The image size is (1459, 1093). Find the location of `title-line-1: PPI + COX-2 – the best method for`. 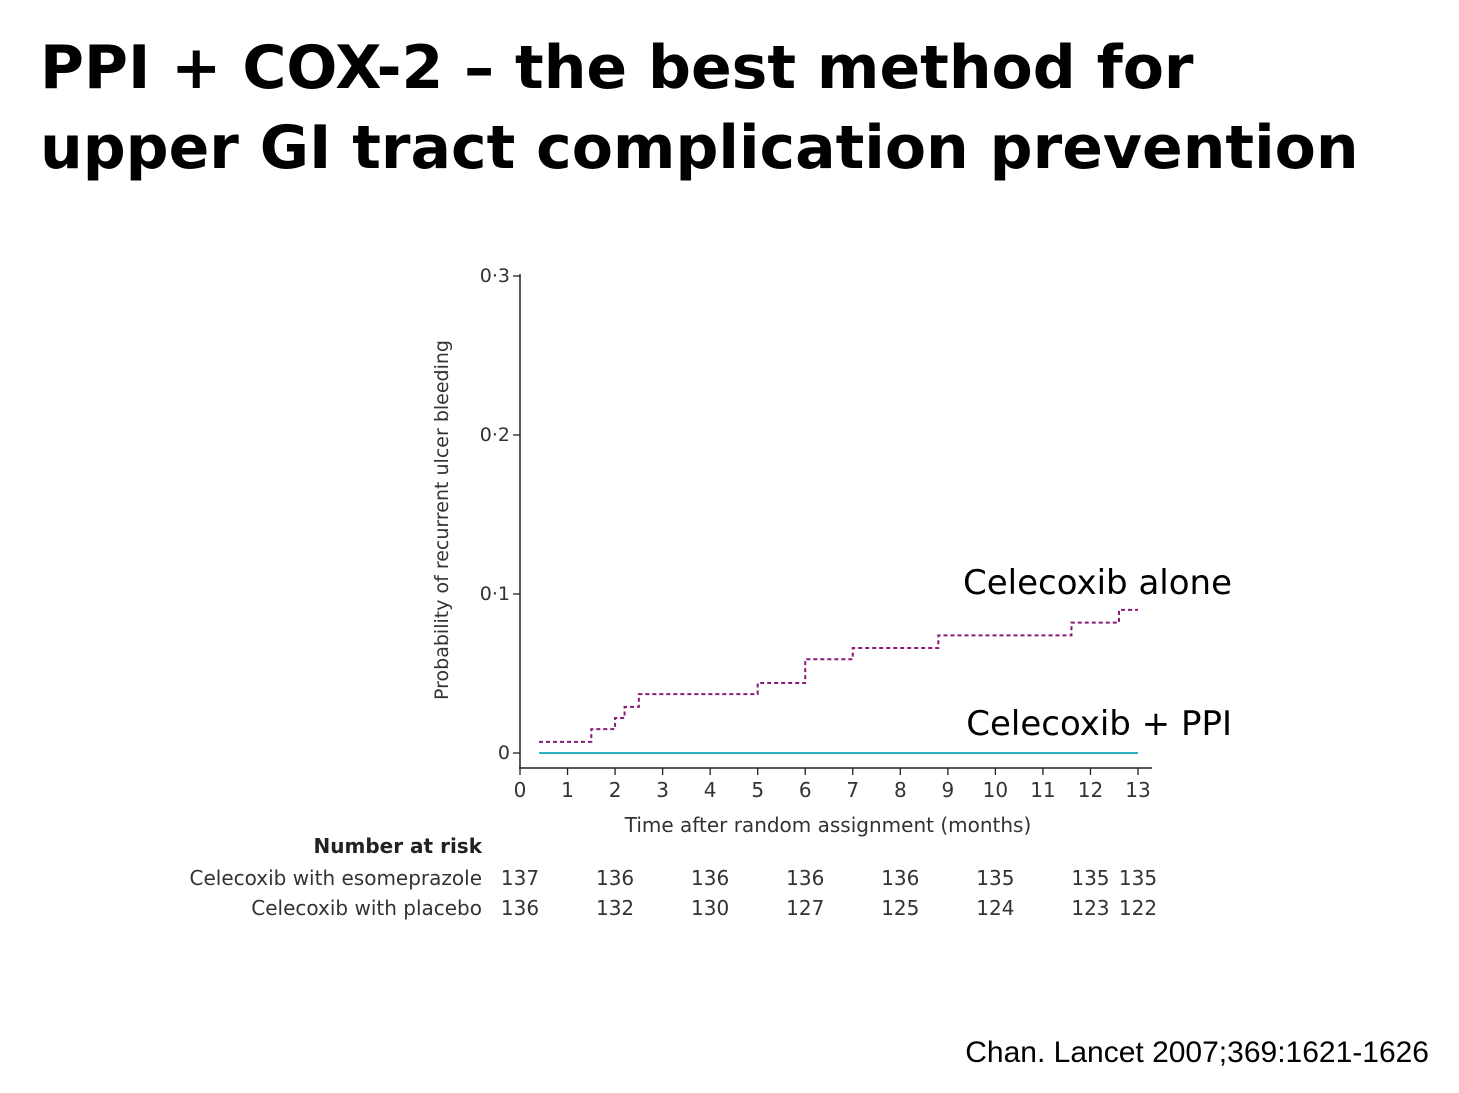

title-line-1: PPI + COX-2 – the best method for is located at coordinates (617, 68).